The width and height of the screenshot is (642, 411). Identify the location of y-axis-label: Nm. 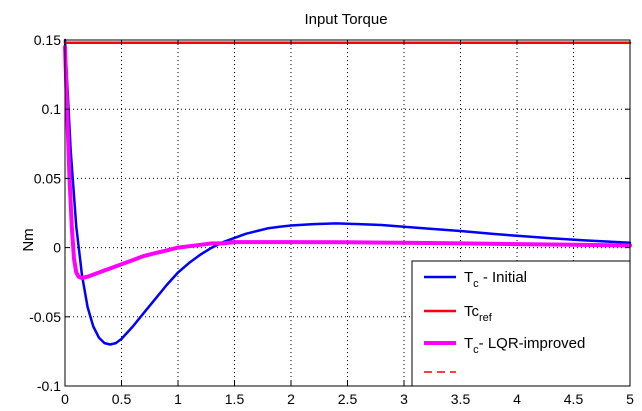
(28, 239).